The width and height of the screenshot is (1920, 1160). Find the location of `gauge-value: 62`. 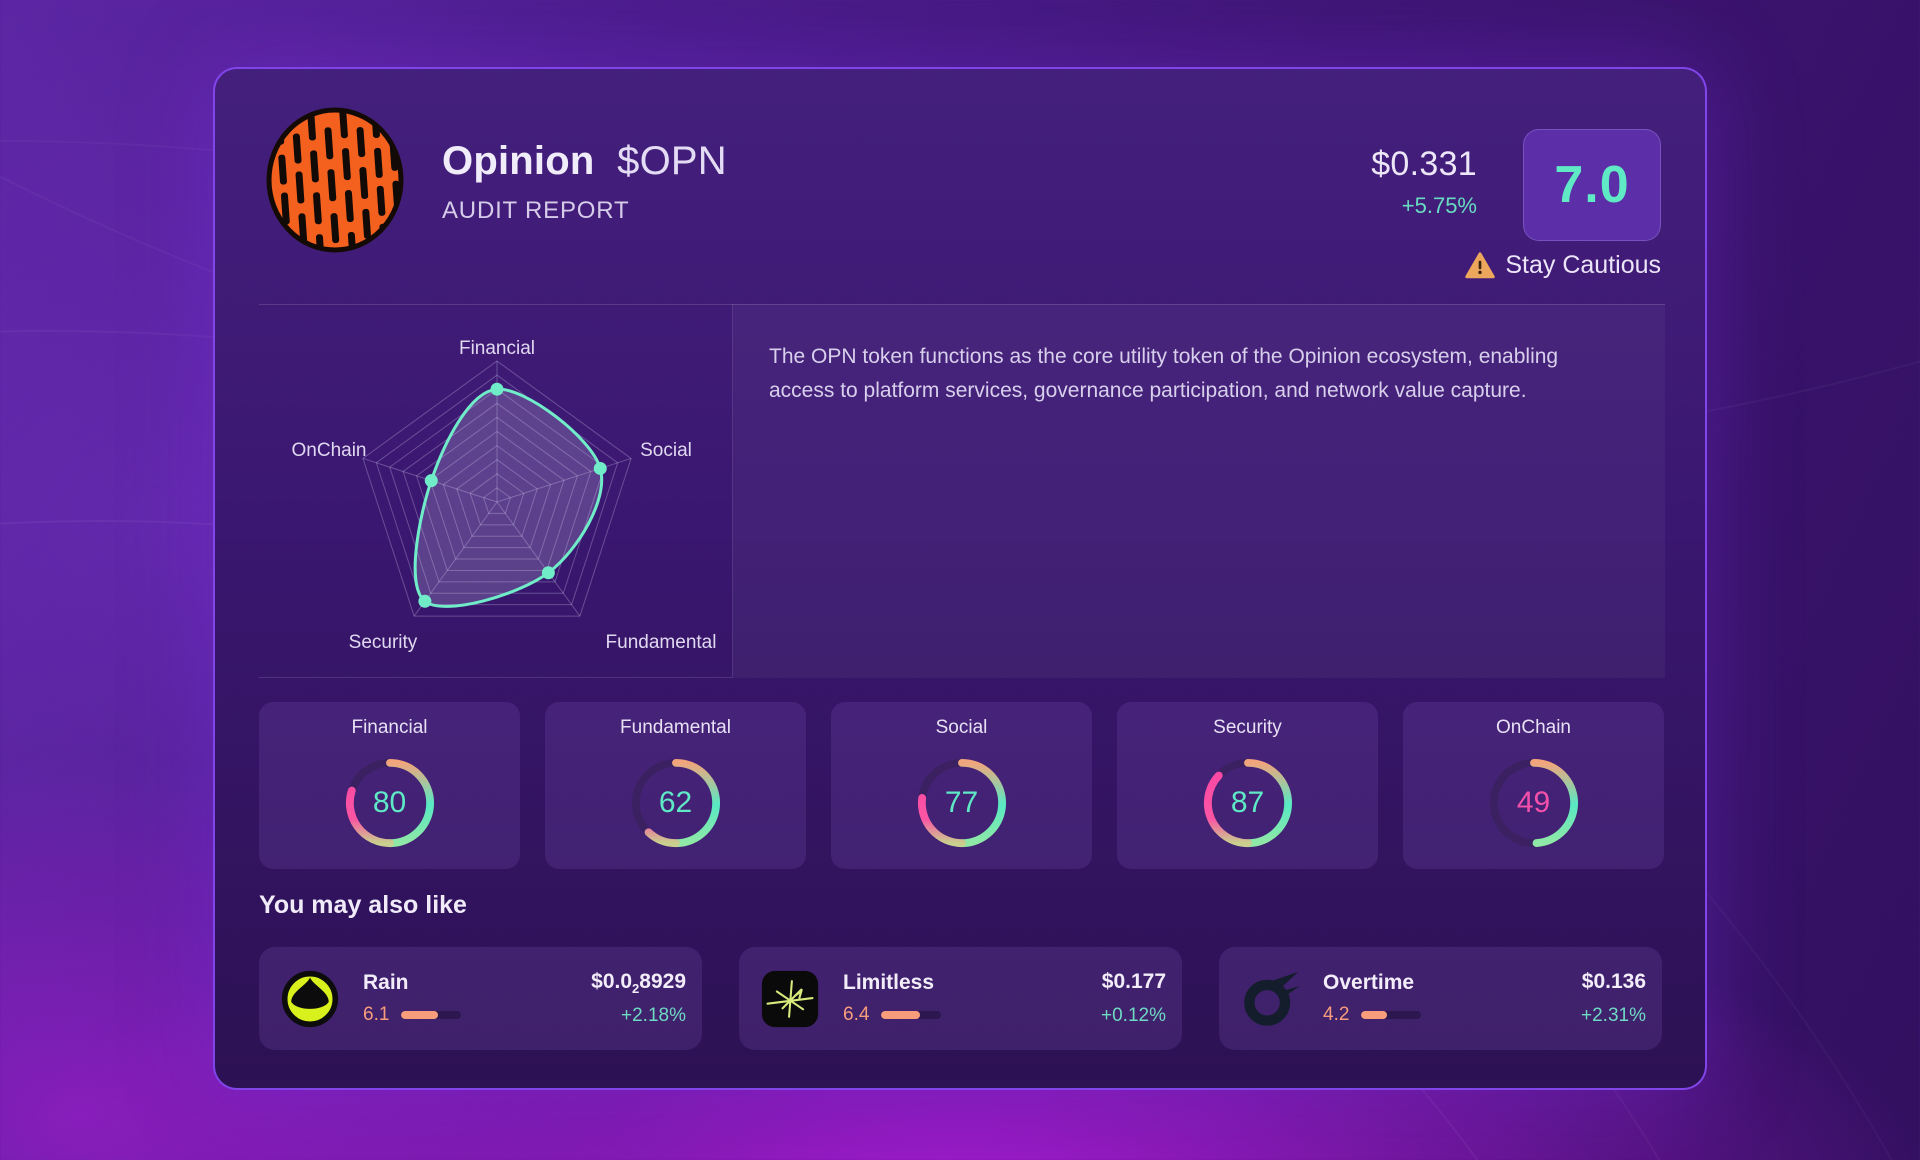

gauge-value: 62 is located at coordinates (675, 802).